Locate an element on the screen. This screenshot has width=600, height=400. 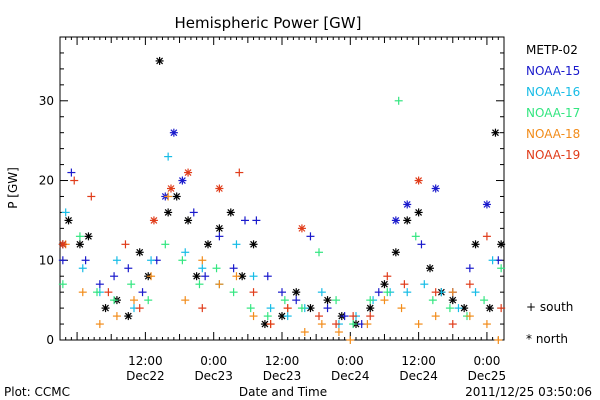
legend-entry: METP-02 is located at coordinates (552, 50).